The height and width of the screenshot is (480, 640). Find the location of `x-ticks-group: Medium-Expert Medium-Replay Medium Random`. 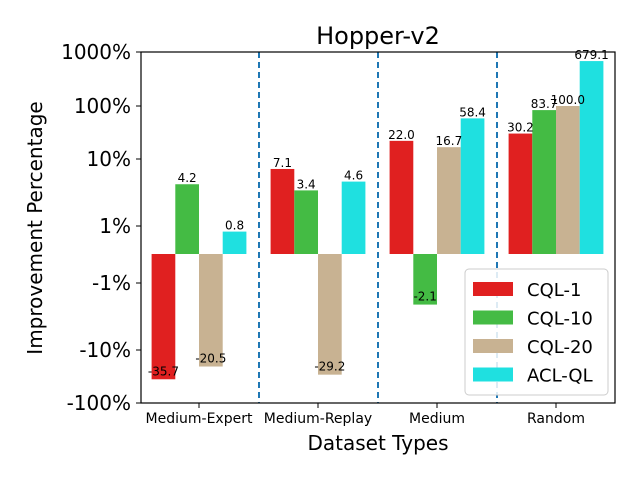

x-ticks-group: Medium-Expert Medium-Replay Medium Random is located at coordinates (365, 415).